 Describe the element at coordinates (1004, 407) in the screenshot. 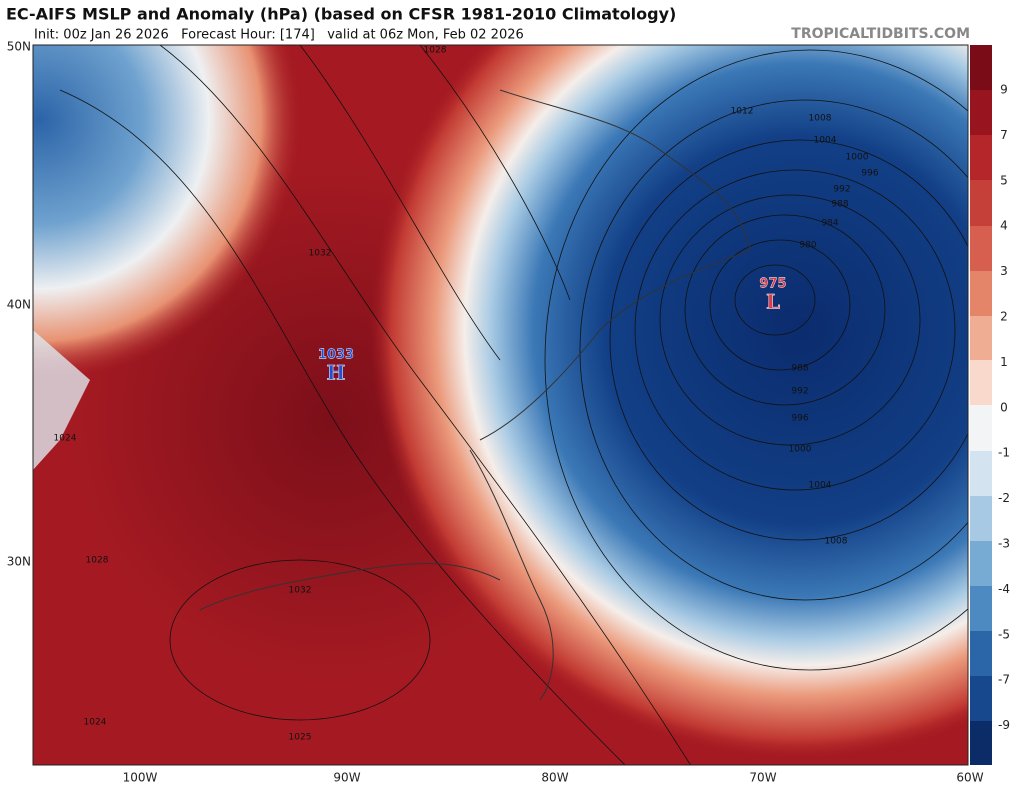

I see `colorbar-label: 0` at that location.